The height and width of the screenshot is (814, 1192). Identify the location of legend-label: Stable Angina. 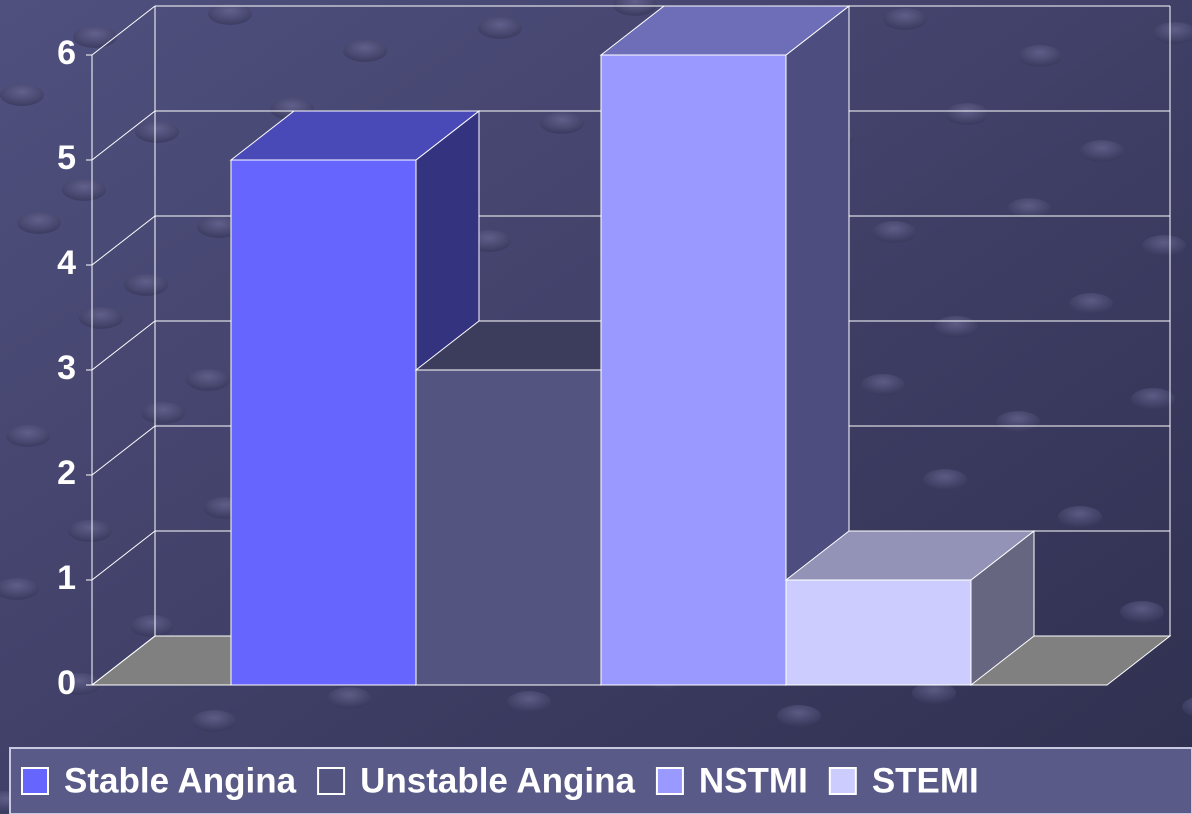
(180, 780).